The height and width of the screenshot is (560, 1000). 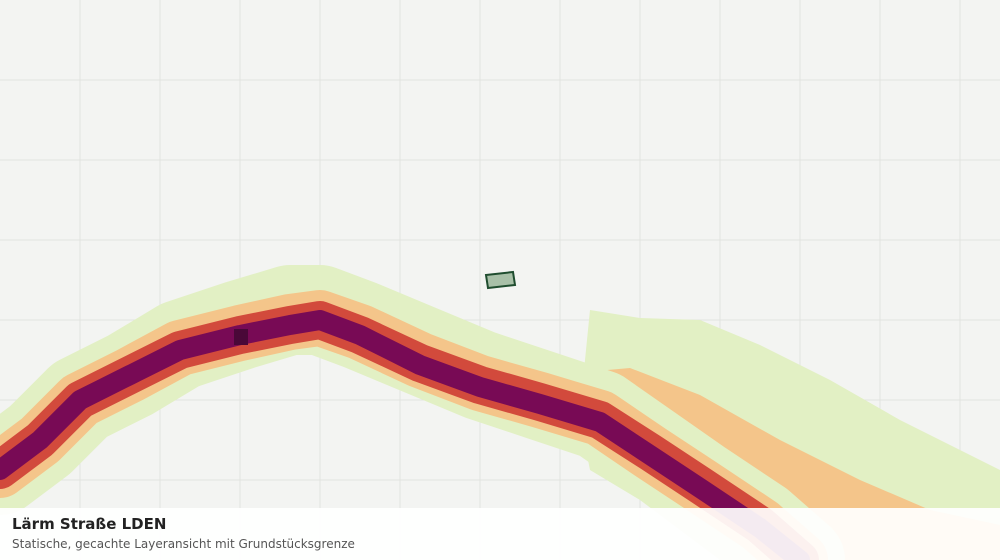 I want to click on parcel-boundary, so click(x=500, y=280).